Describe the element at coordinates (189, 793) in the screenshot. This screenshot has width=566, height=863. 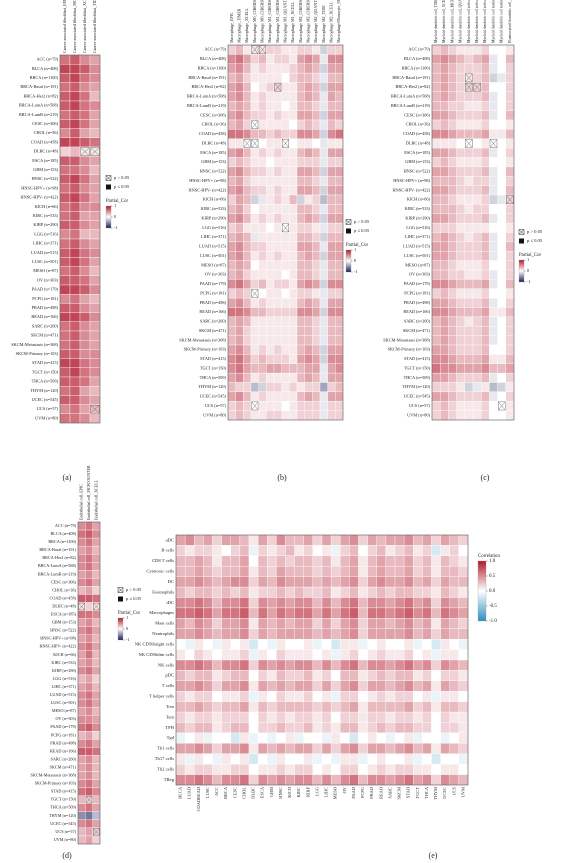
I see `column-label: LUAD` at that location.